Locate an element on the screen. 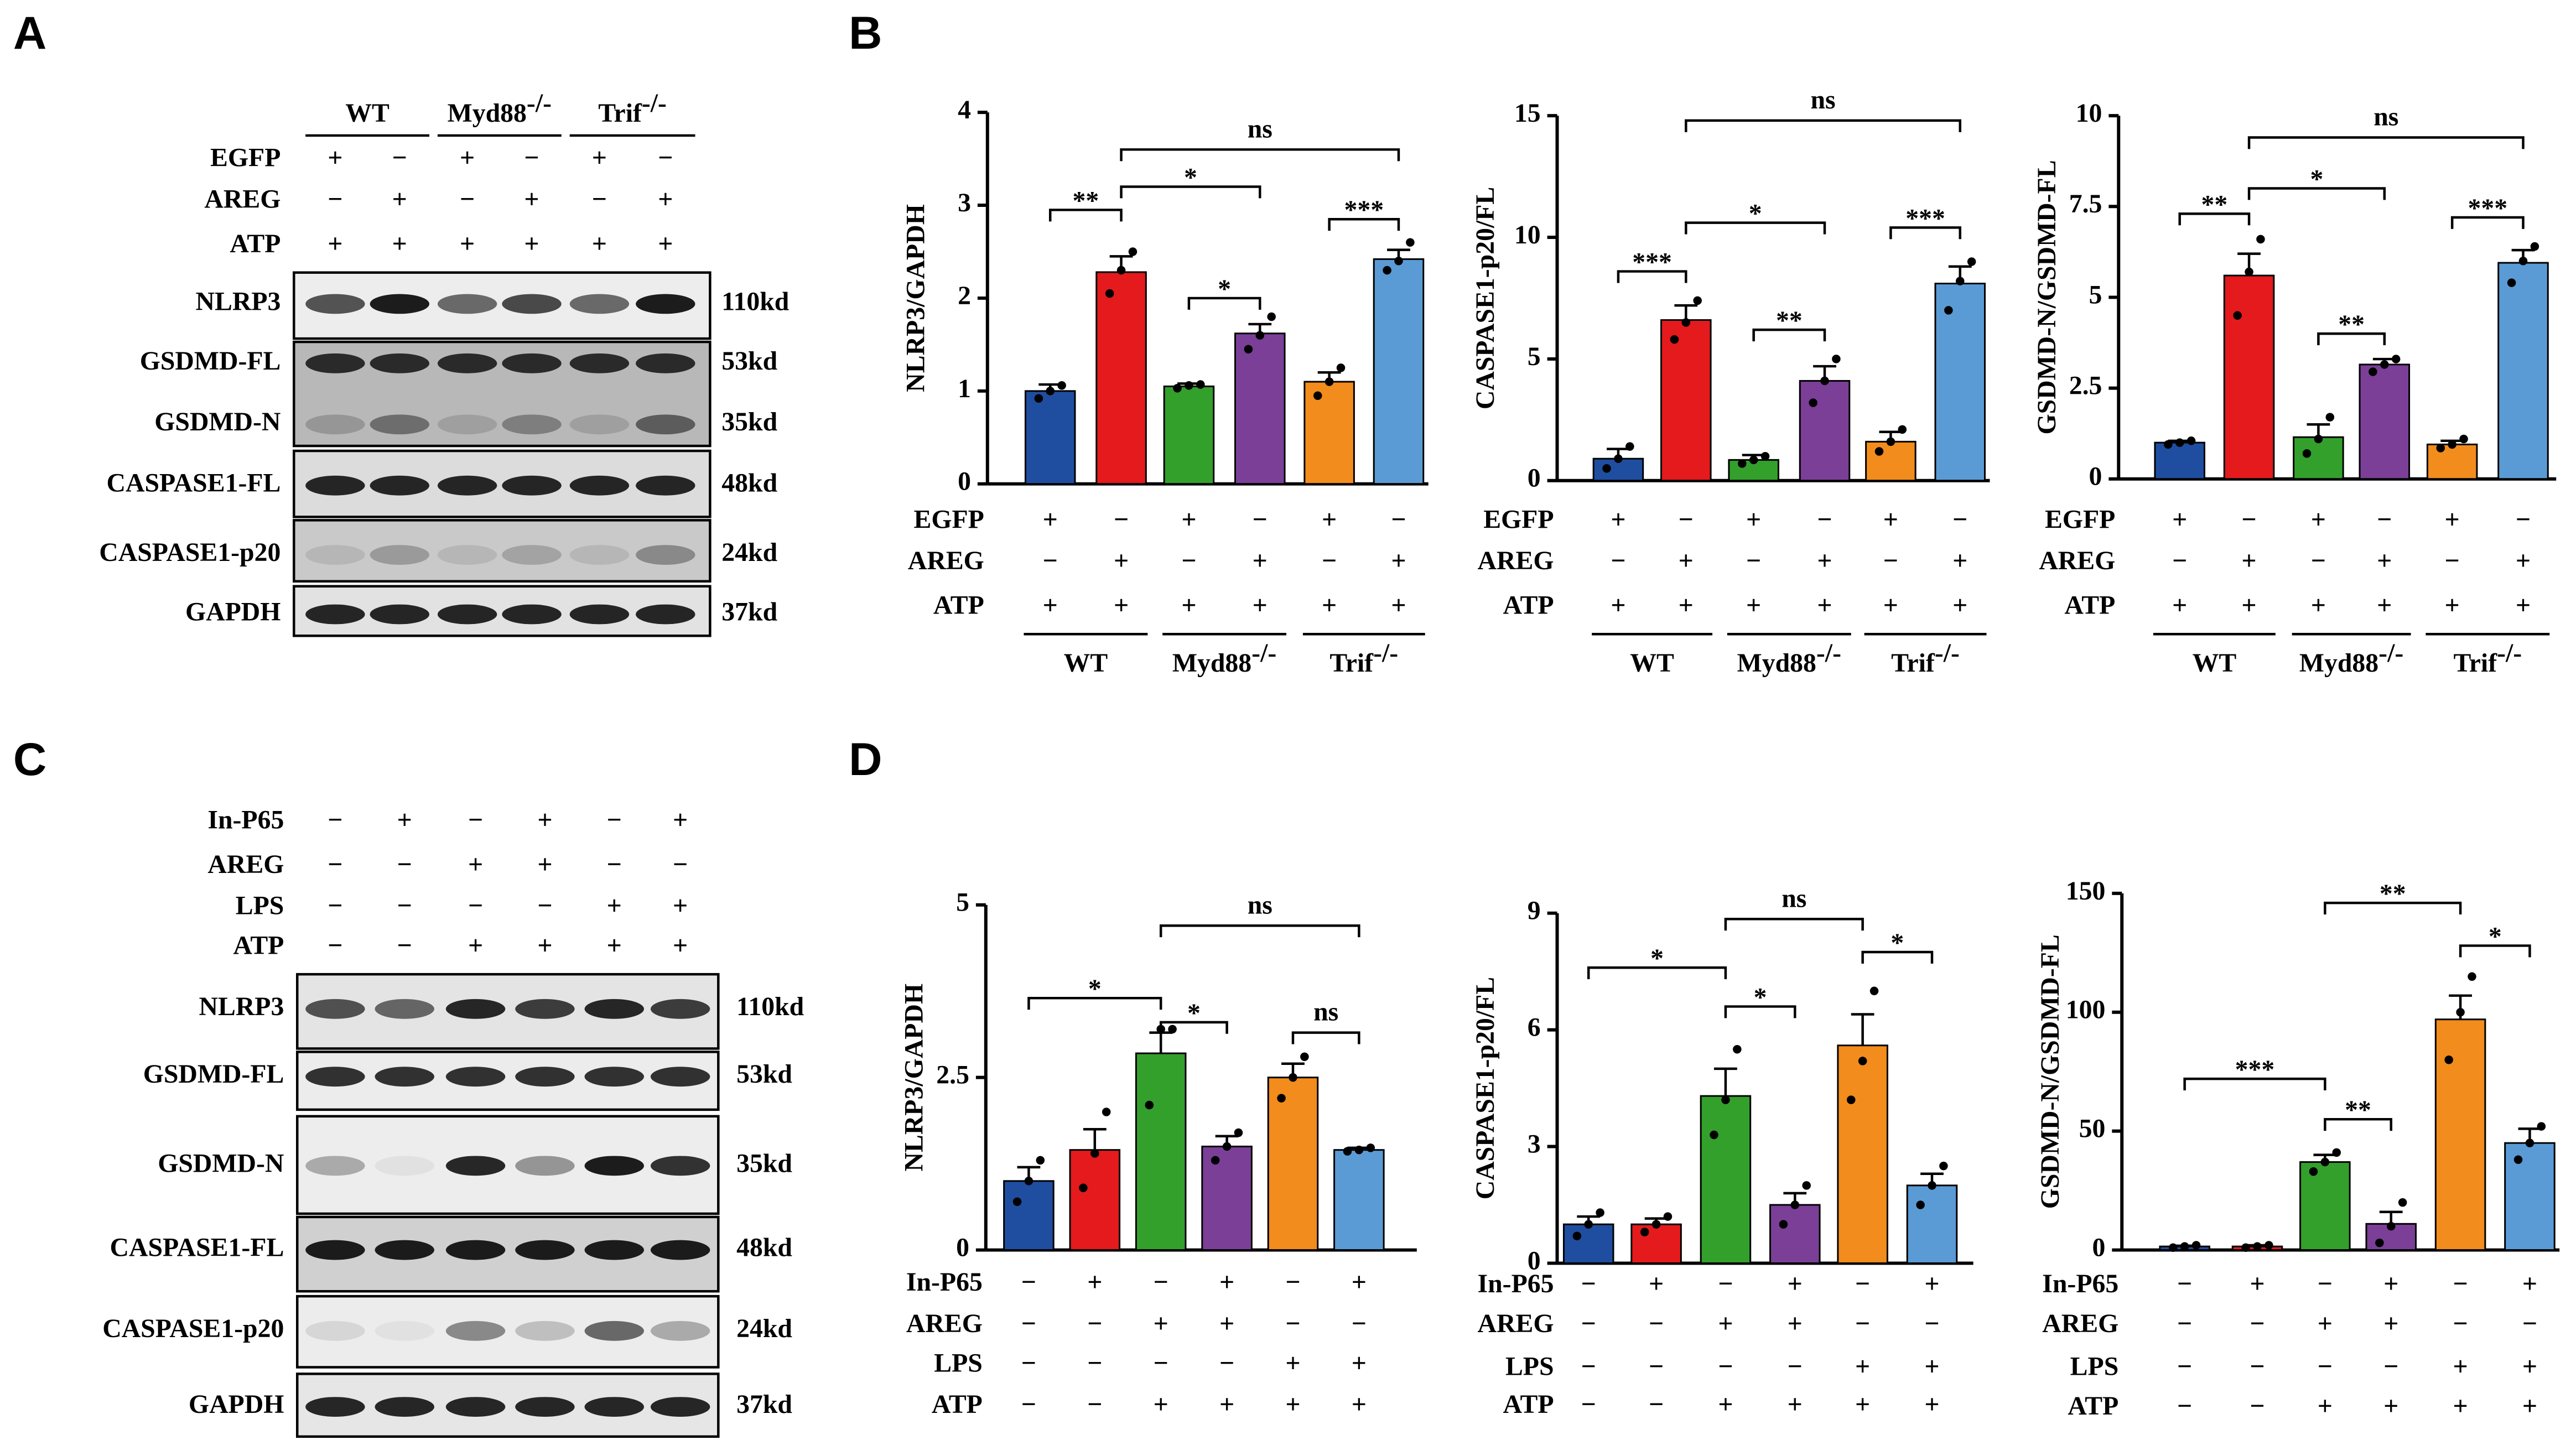  significance-label: ns is located at coordinates (1260, 128).